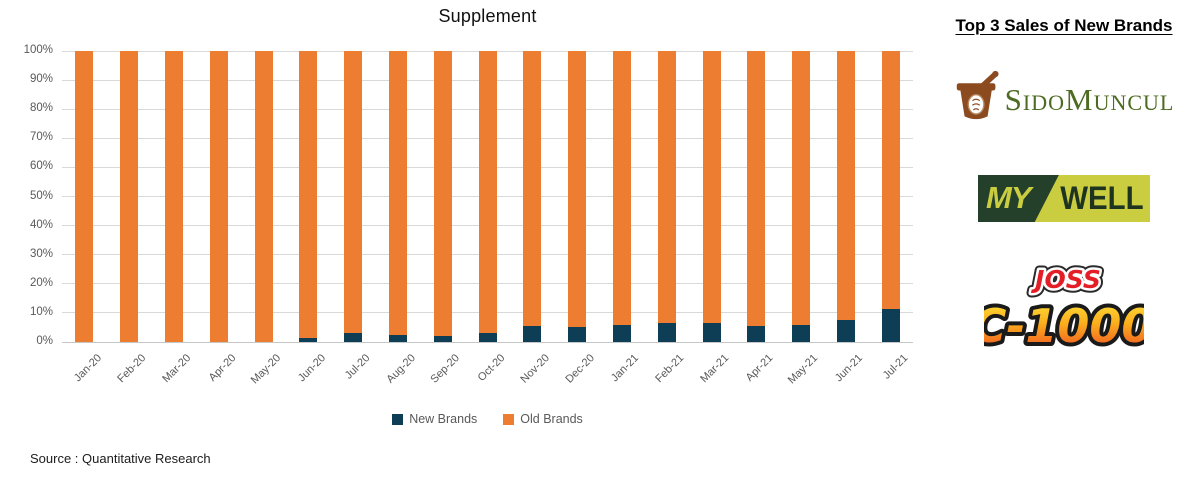 The height and width of the screenshot is (485, 1200). What do you see at coordinates (714, 369) in the screenshot?
I see `x-axis-tick-label: Mar-21` at bounding box center [714, 369].